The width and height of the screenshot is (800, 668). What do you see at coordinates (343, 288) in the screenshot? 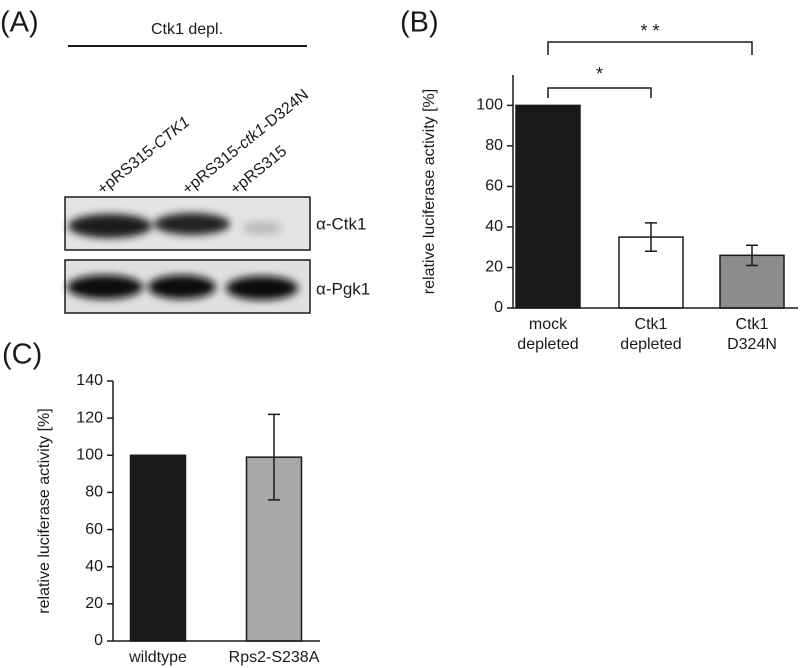
I see `blot-label: α-Pgk1` at bounding box center [343, 288].